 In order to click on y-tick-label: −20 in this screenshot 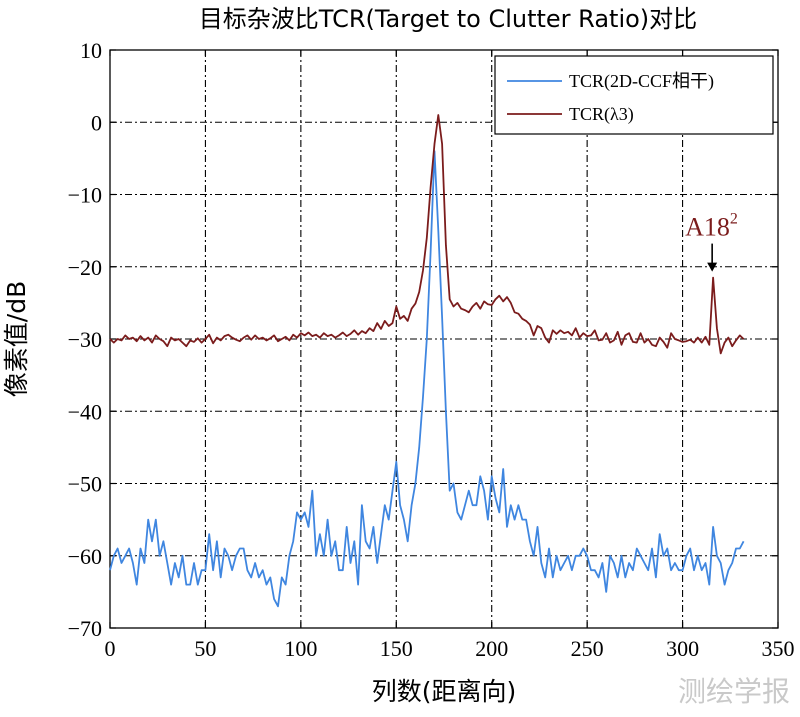, I will do `click(85, 267)`.